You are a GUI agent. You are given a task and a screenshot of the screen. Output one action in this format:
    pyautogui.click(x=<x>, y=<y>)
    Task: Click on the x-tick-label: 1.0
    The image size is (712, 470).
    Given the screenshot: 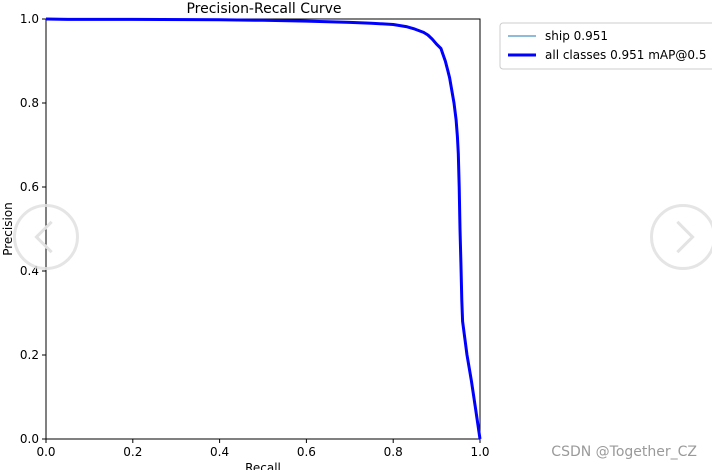 What is the action you would take?
    pyautogui.click(x=479, y=452)
    